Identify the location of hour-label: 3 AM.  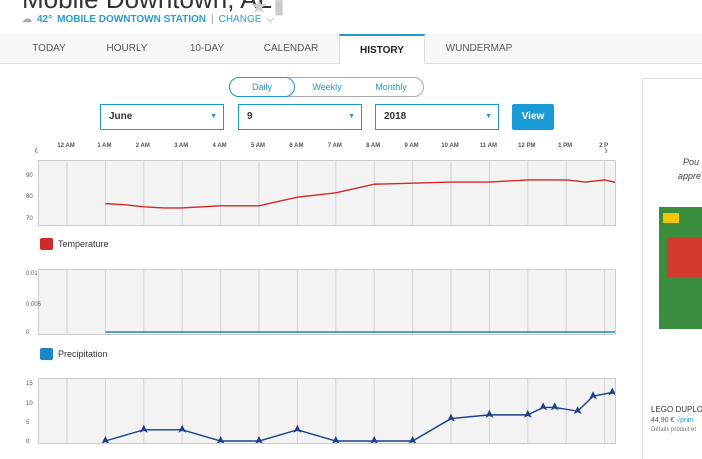
(181, 146).